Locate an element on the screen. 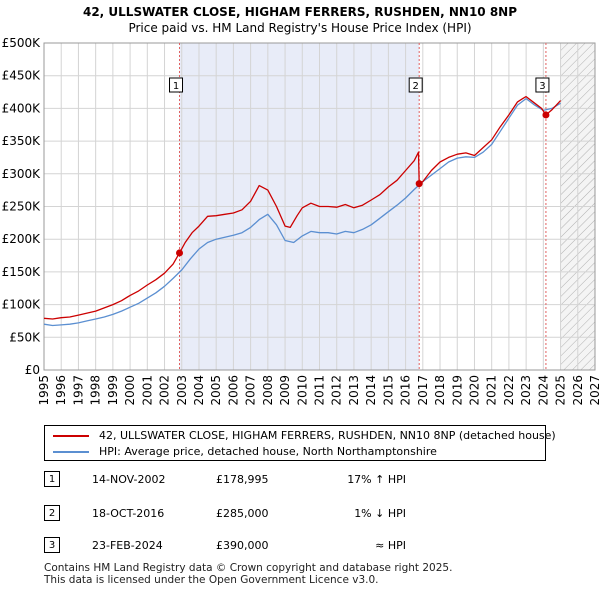  x-tick-label: 2006 is located at coordinates (233, 390).